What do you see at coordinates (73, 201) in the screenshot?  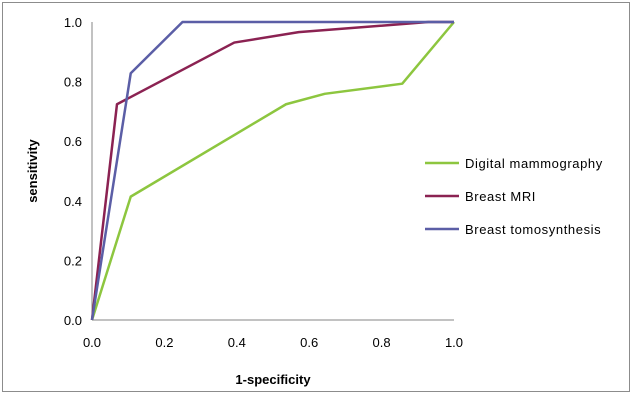 I see `y-tick-label: 0.4` at bounding box center [73, 201].